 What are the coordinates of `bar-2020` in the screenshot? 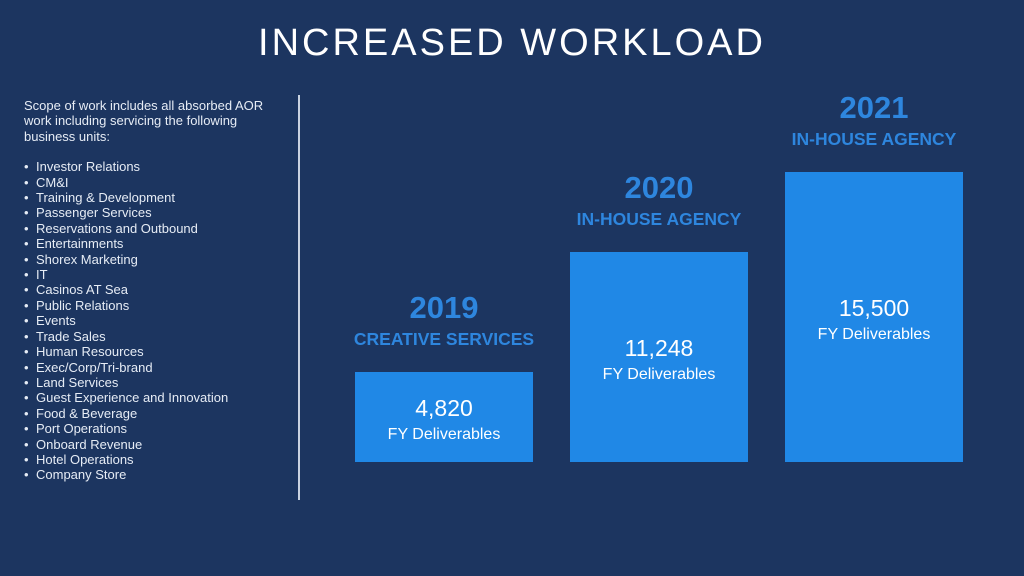 It's located at (659, 357).